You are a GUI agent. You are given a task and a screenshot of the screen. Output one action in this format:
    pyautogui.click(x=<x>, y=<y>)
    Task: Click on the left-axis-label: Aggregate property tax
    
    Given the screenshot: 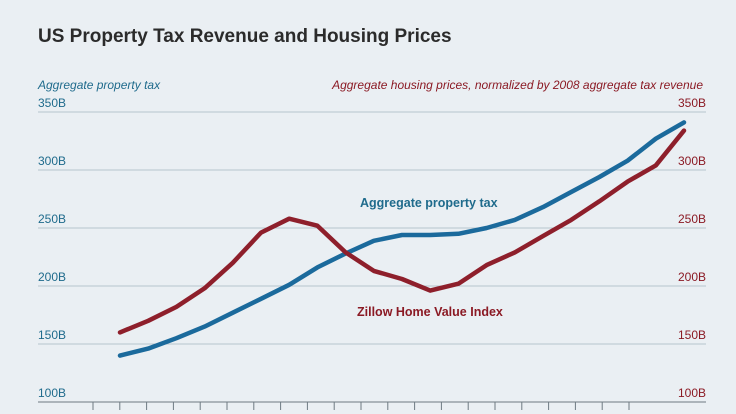 What is the action you would take?
    pyautogui.click(x=99, y=85)
    